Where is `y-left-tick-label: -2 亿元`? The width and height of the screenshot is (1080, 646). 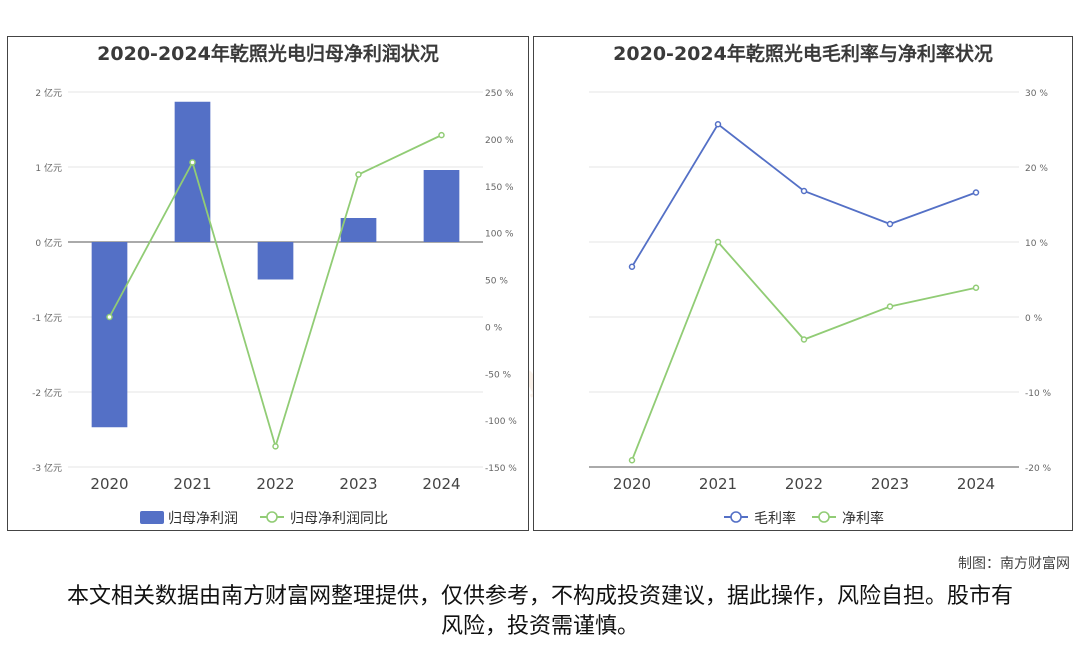
y-left-tick-label: -2 亿元 is located at coordinates (47, 393).